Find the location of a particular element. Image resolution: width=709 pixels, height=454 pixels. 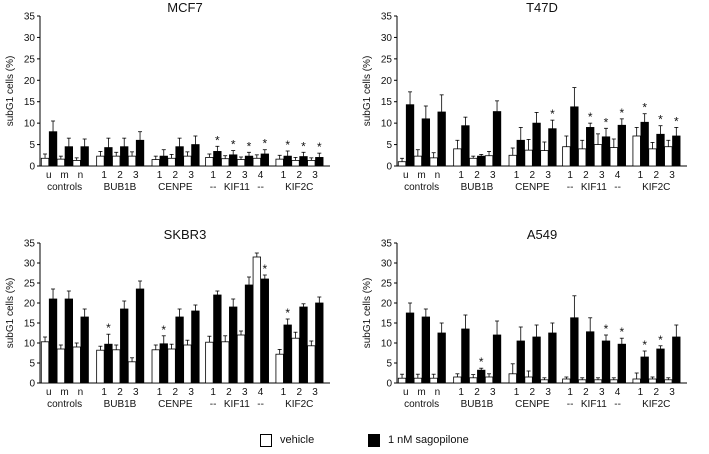

legend-label-vehicle: vehicle is located at coordinates (297, 440).